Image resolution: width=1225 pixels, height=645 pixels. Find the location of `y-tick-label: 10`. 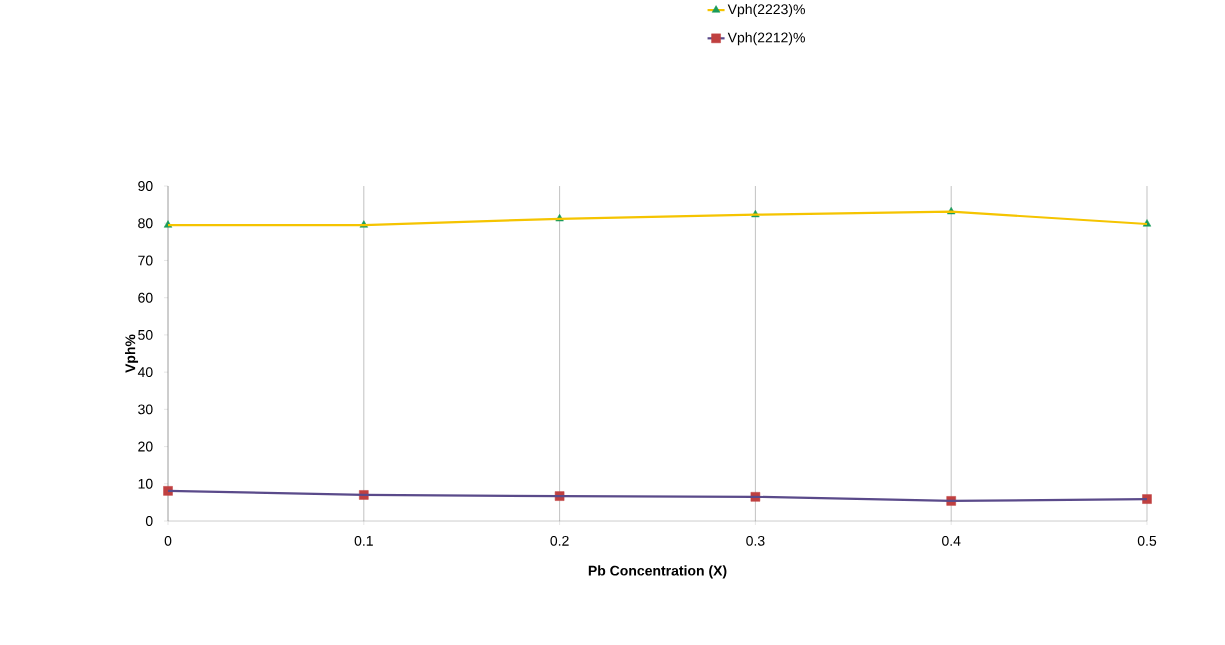

y-tick-label: 10 is located at coordinates (145, 483).